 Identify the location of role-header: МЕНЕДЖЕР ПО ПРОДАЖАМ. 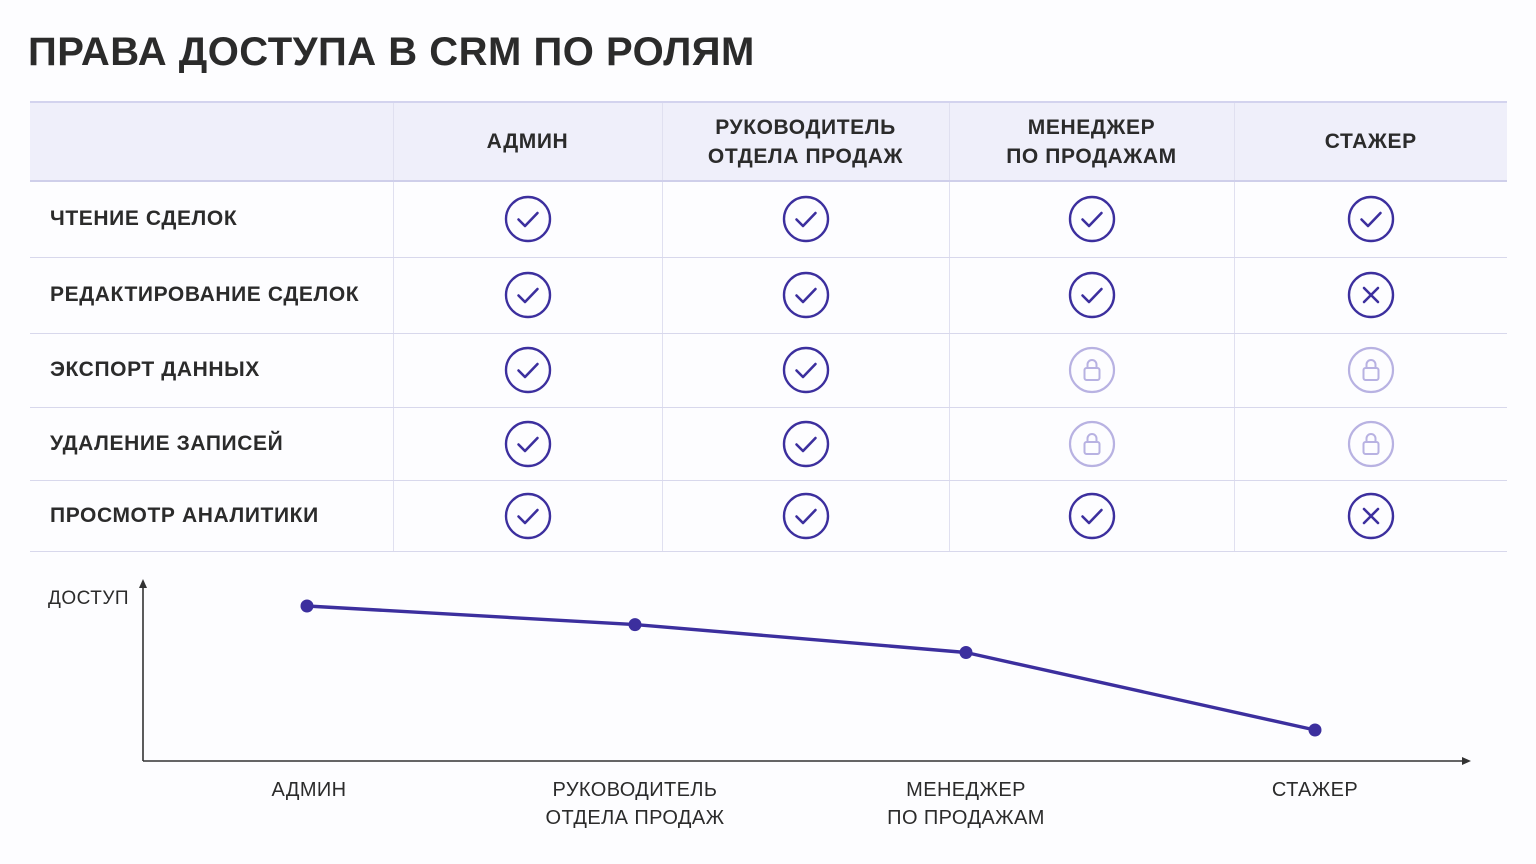
(1091, 141).